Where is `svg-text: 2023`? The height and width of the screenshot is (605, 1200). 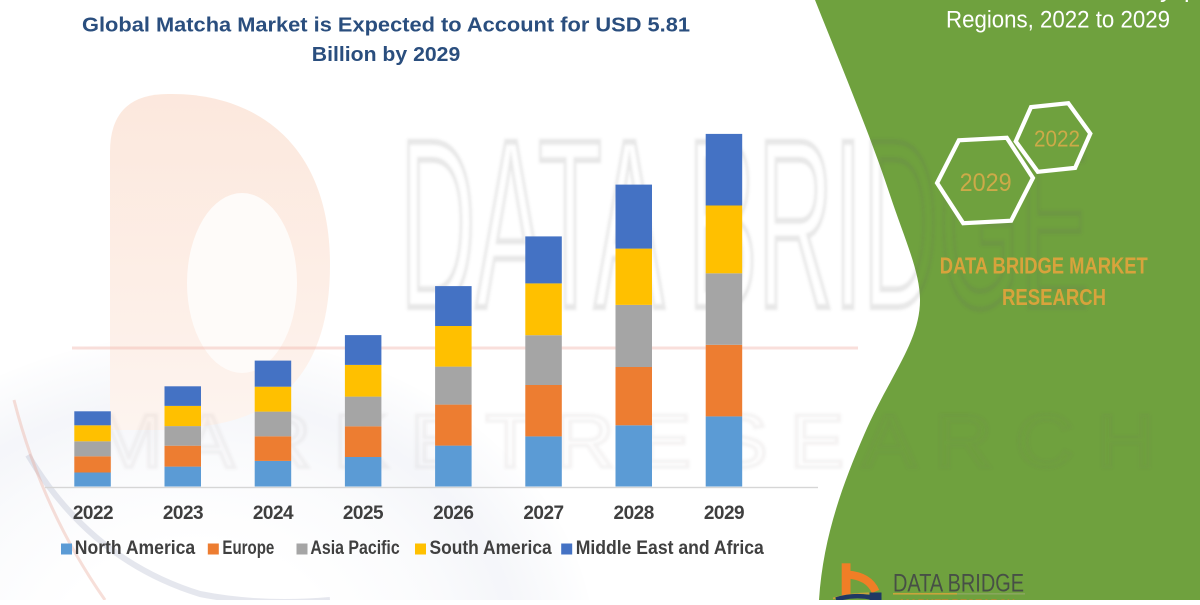 svg-text: 2023 is located at coordinates (183, 513).